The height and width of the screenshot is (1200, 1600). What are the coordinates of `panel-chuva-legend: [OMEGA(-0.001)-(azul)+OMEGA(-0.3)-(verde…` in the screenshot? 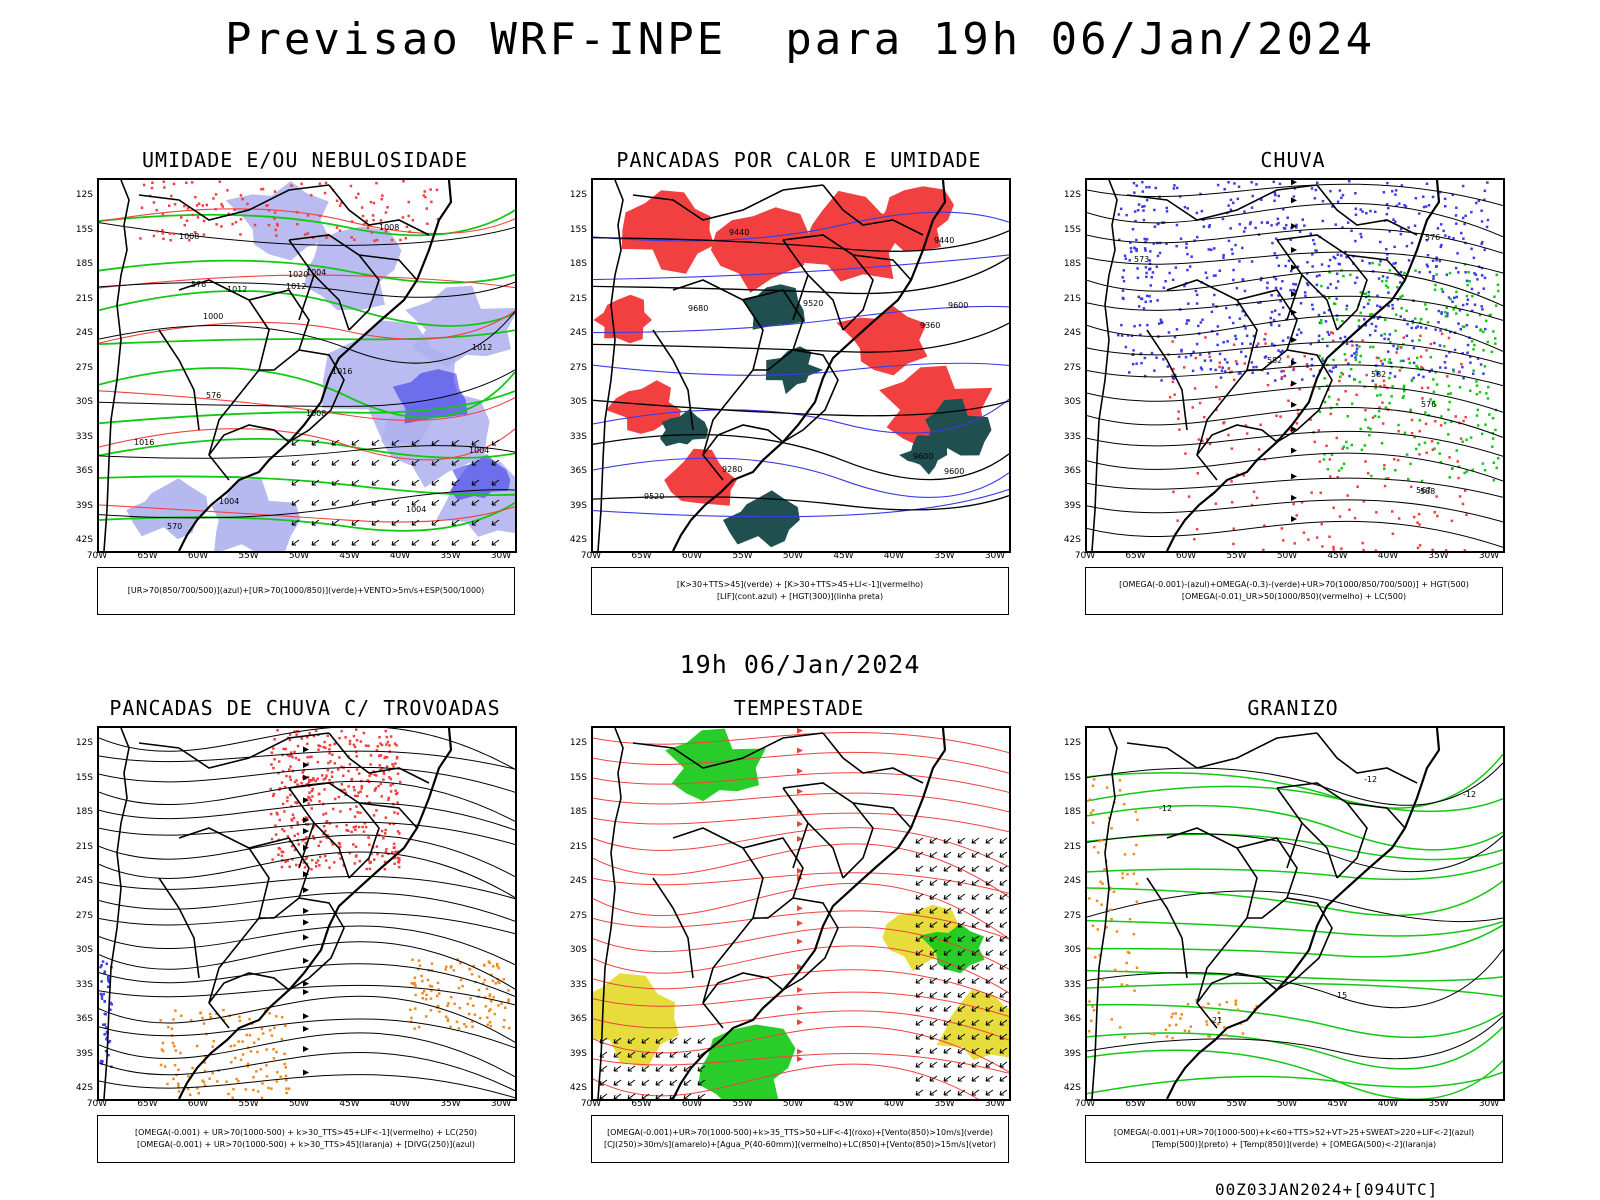 It's located at (1294, 591).